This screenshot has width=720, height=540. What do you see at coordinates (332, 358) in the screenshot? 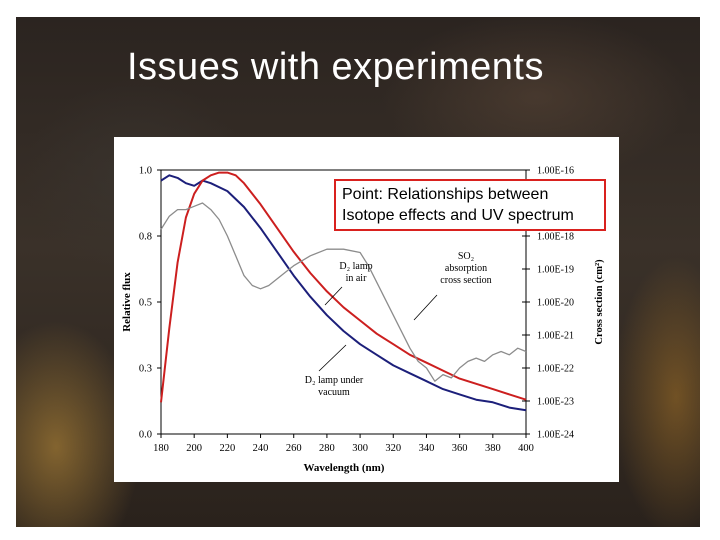
I see `annotation-arrow-d2-vac` at bounding box center [332, 358].